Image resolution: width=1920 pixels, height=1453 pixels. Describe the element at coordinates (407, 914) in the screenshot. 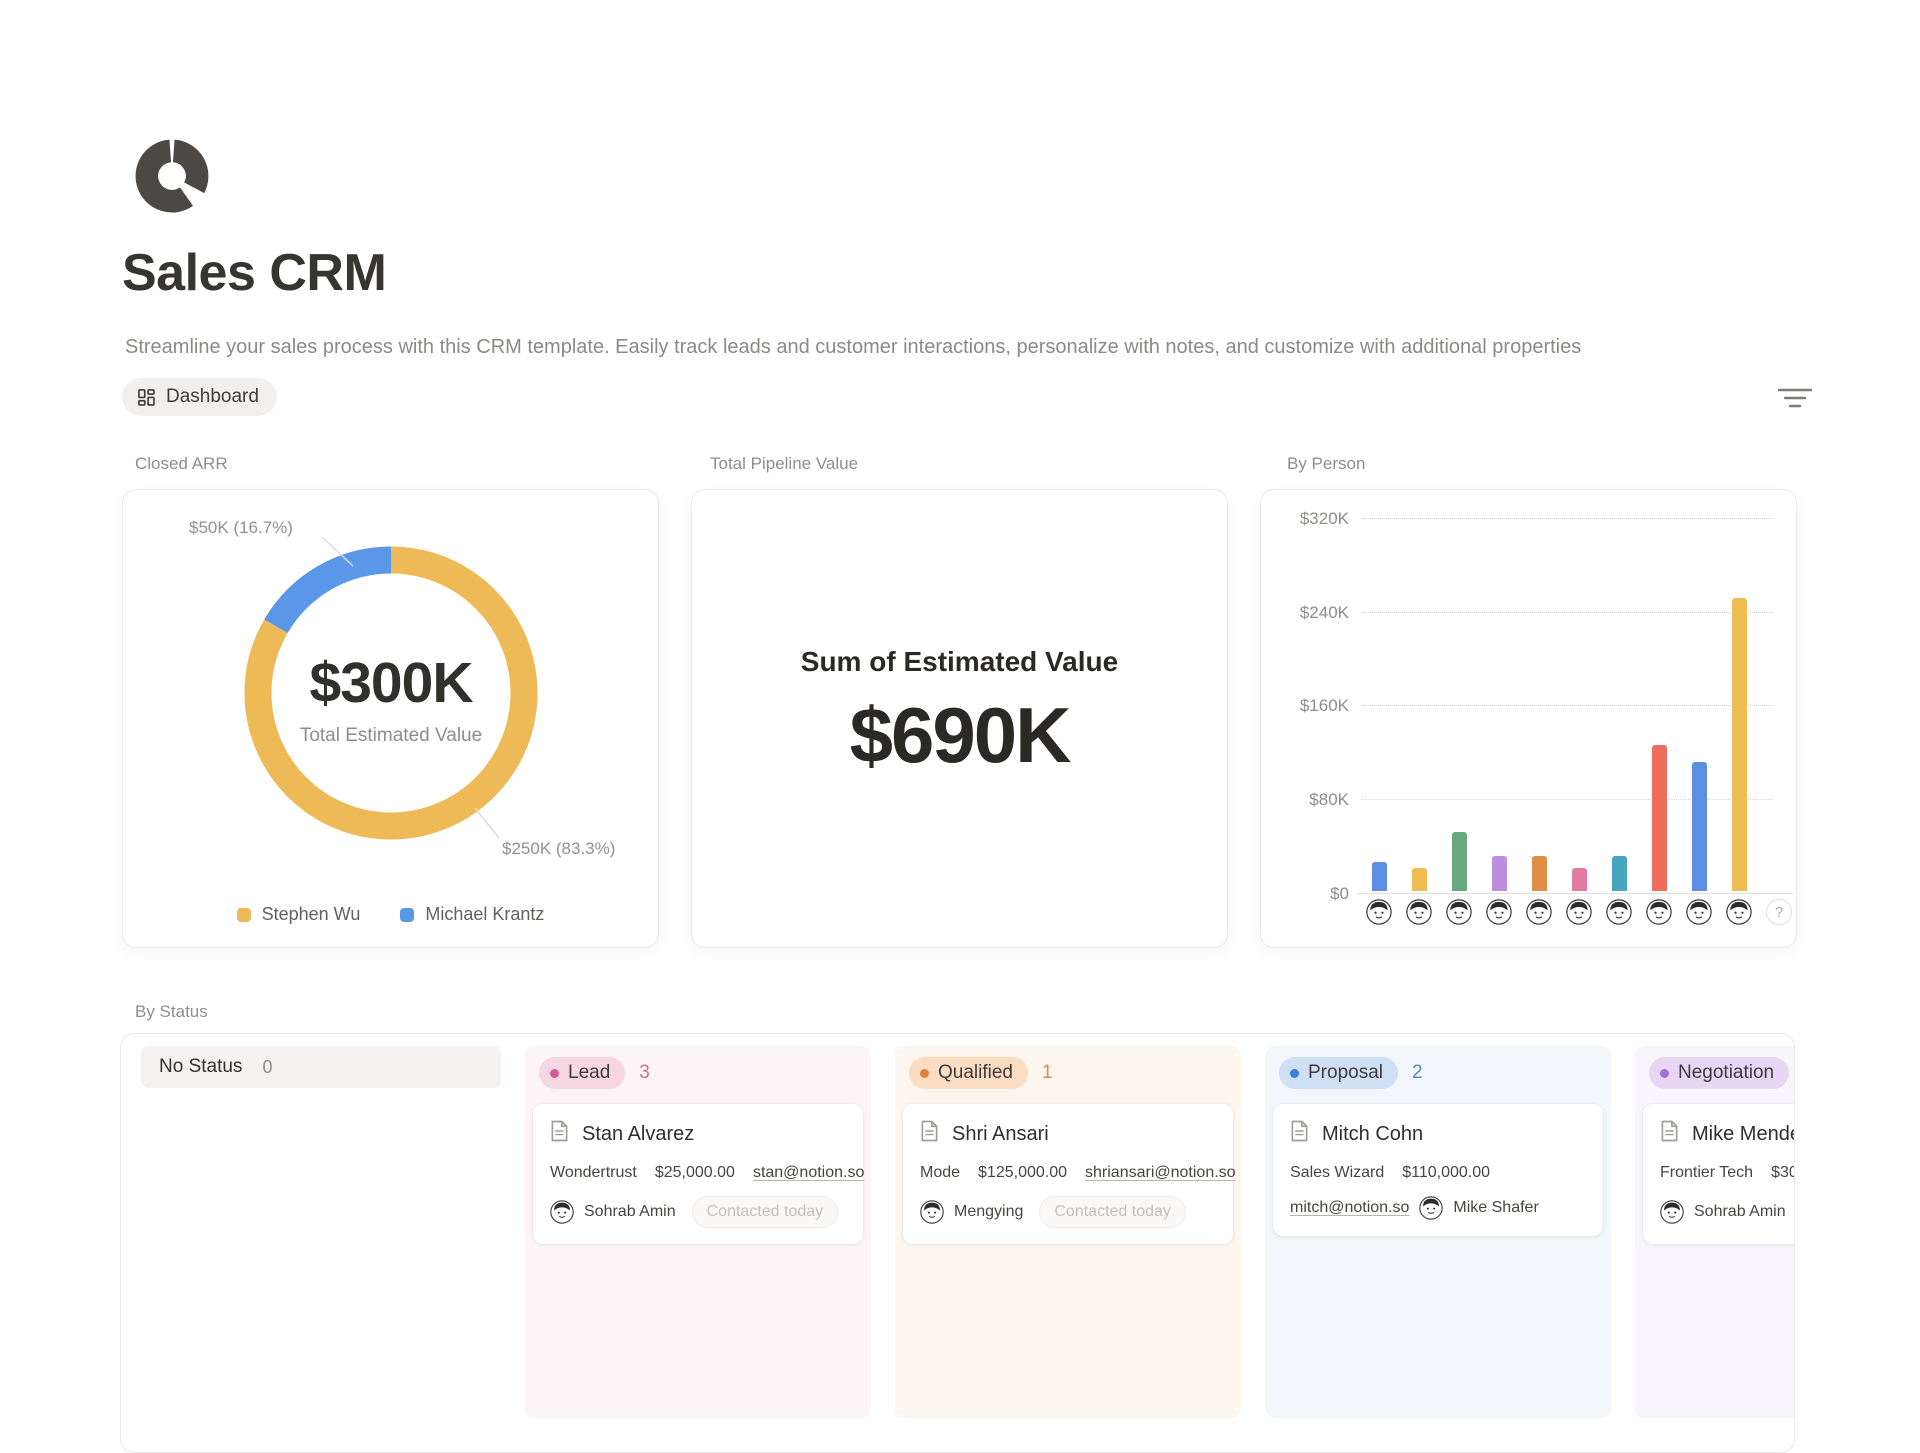

I see `legend-swatch` at that location.